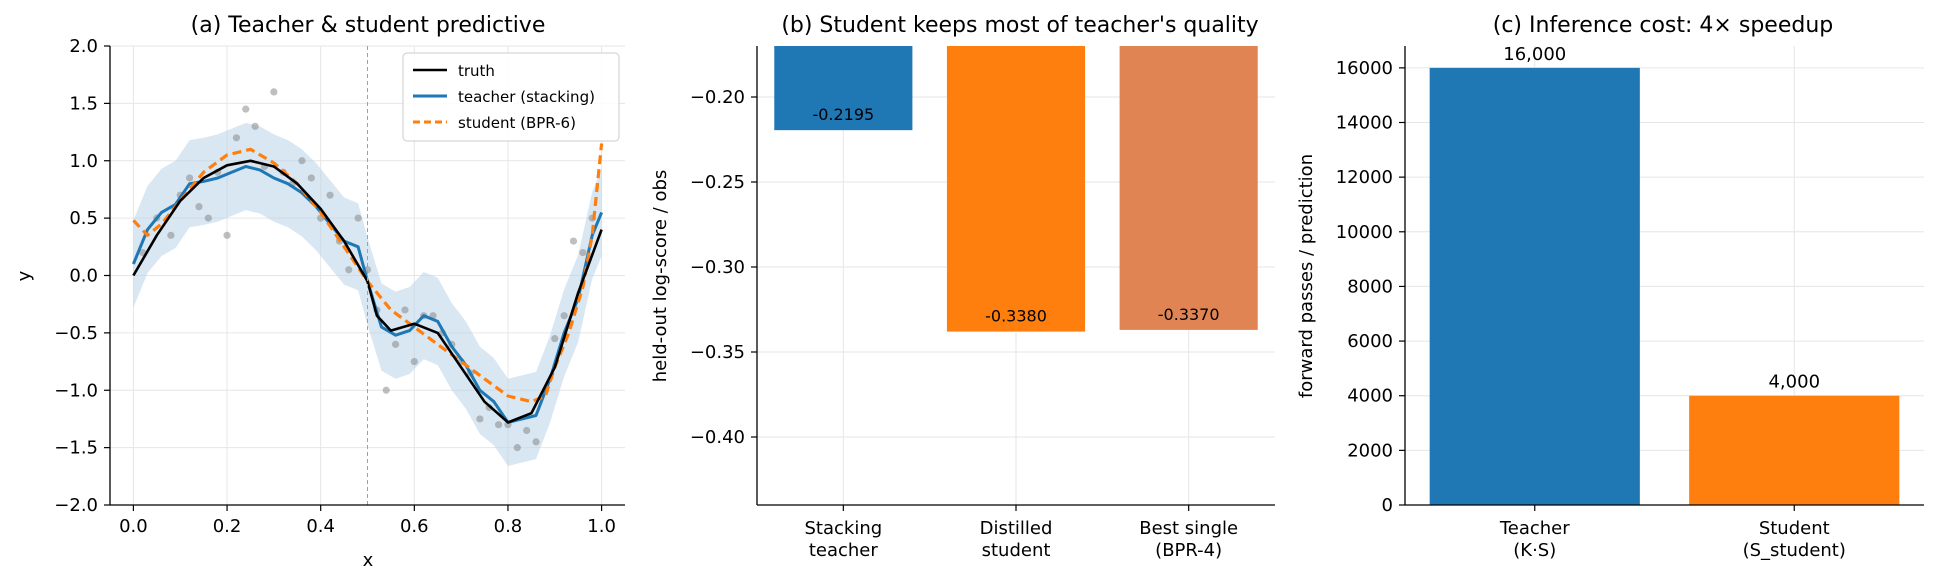 Image resolution: width=1934 pixels, height=584 pixels. Describe the element at coordinates (320, 526) in the screenshot. I see `x-tick-label: 0.4` at that location.